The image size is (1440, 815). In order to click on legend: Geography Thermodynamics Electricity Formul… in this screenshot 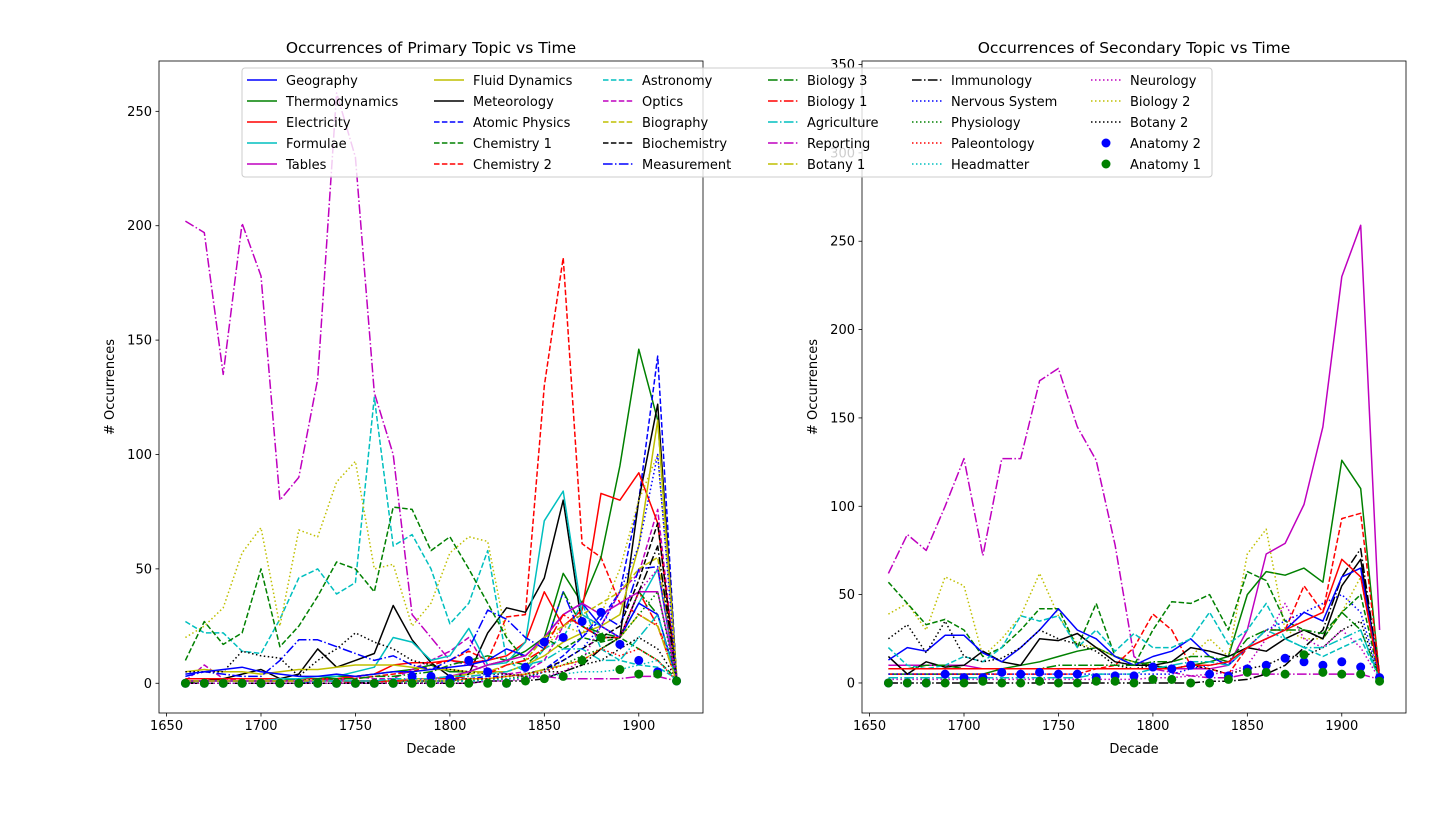, I will do `click(727, 122)`.